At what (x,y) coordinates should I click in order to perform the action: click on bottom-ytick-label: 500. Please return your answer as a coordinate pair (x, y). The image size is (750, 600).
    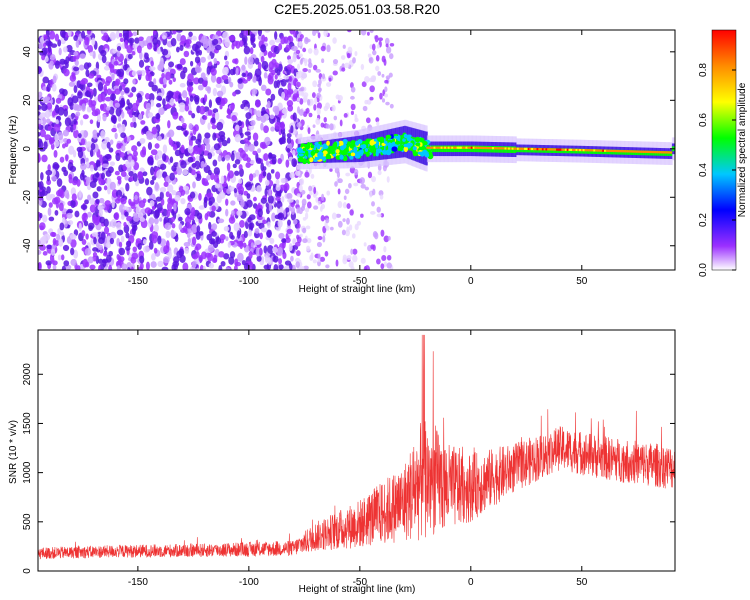
    Looking at the image, I should click on (27, 521).